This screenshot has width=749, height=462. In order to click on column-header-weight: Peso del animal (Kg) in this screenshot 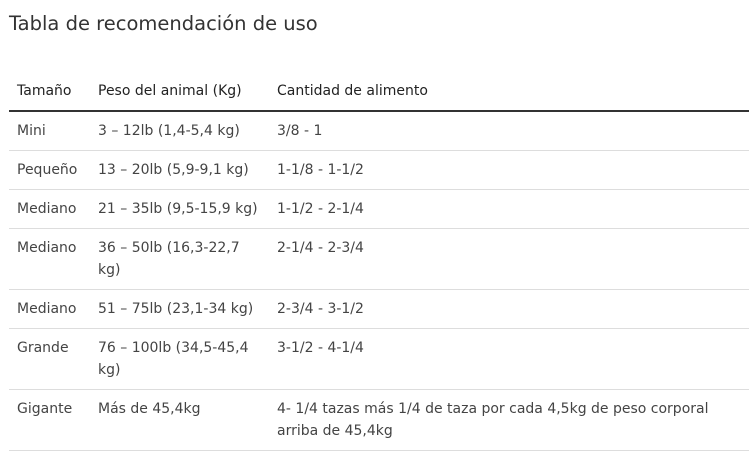, I will do `click(179, 92)`.